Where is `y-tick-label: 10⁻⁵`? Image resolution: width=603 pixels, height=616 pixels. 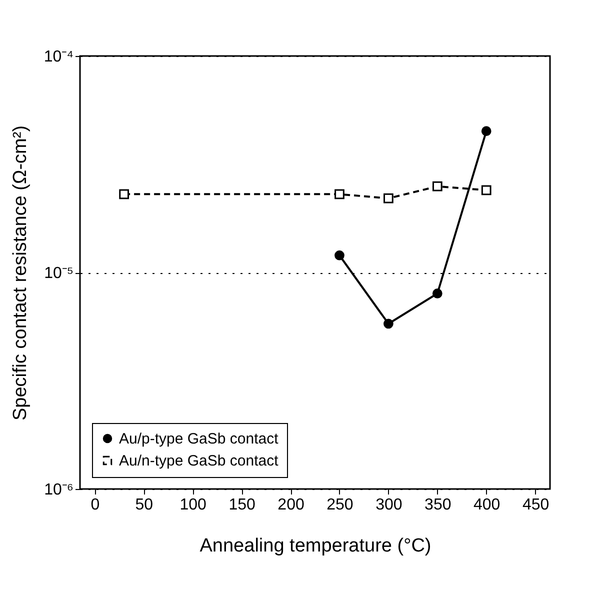
y-tick-label: 10⁻⁵ is located at coordinates (59, 273).